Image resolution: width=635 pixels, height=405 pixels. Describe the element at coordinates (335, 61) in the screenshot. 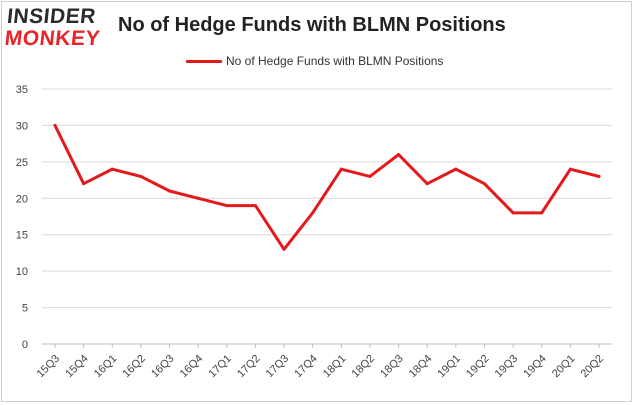

I see `legend-label: No of Hedge Funds with BLMN Positions` at that location.